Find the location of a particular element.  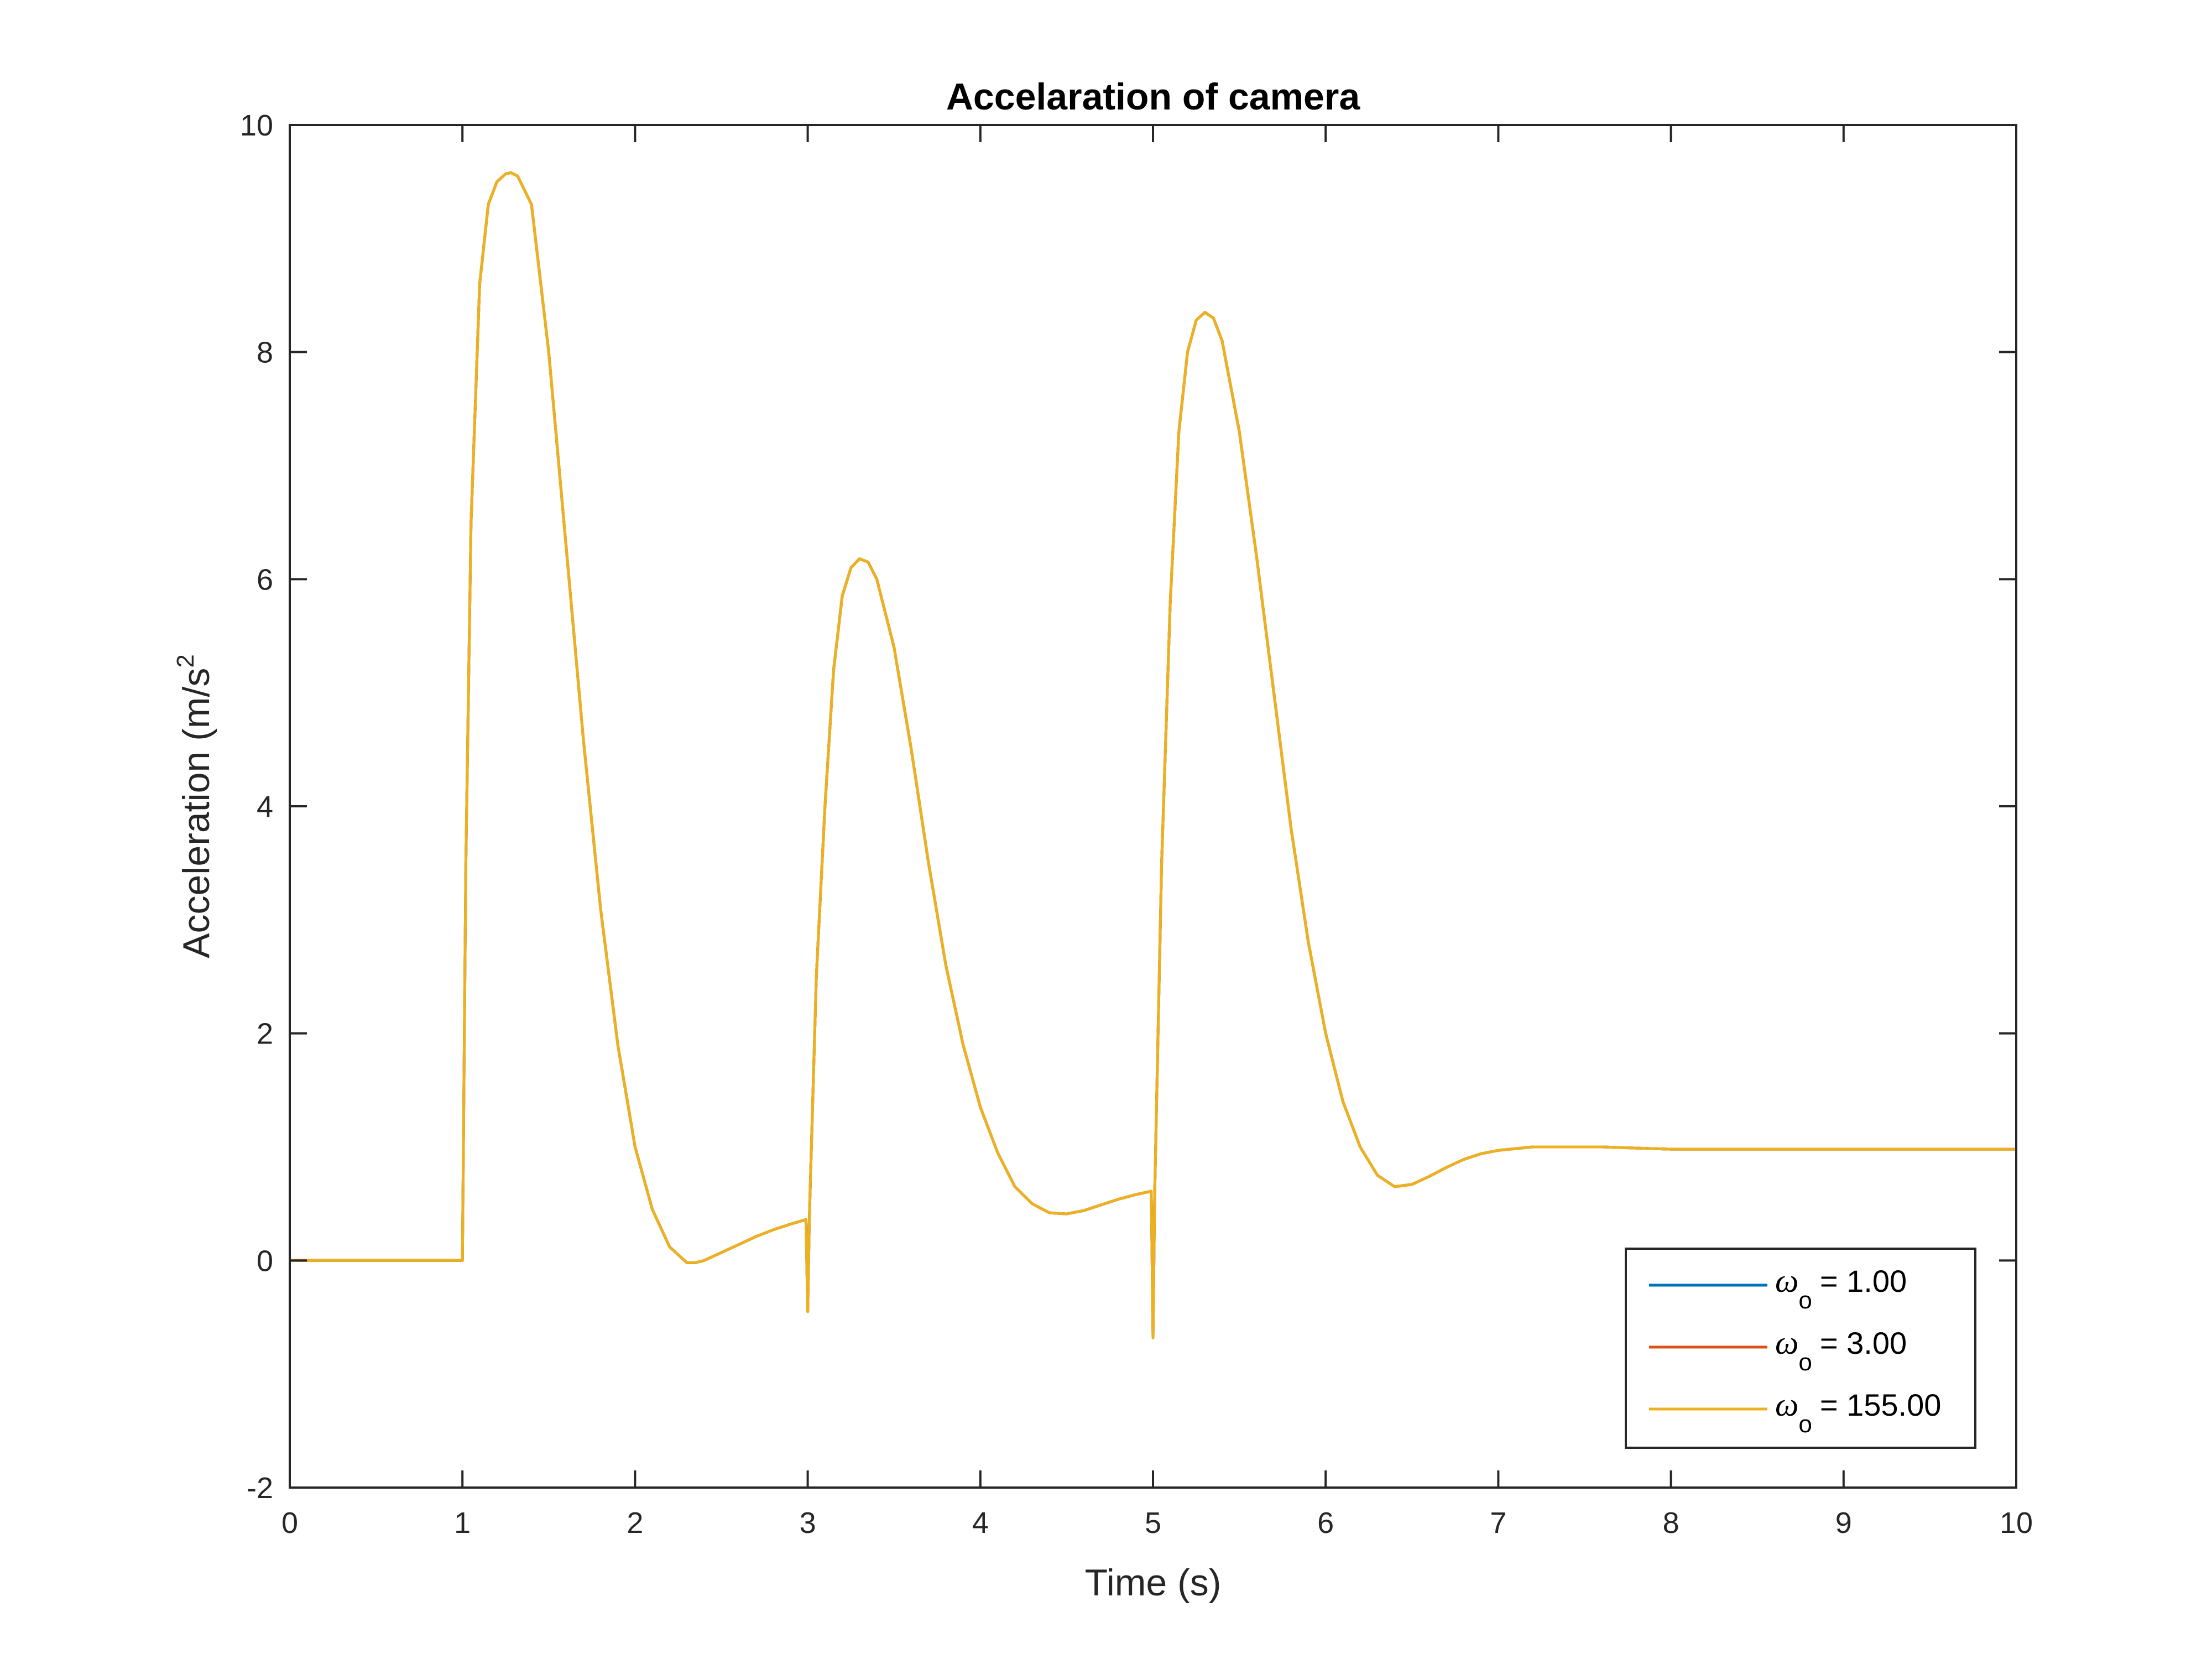

x-tick-label: 0 is located at coordinates (289, 1523).